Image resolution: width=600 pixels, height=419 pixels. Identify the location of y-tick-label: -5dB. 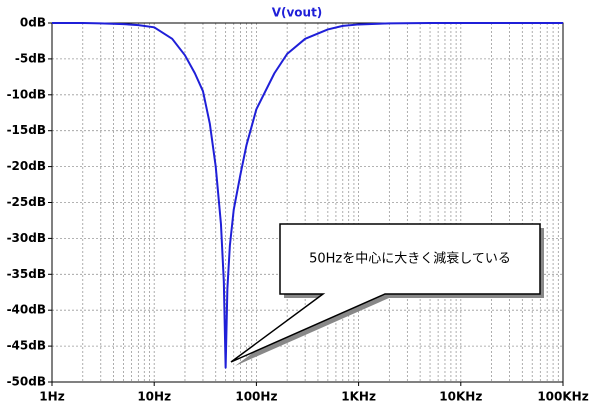
(30, 58).